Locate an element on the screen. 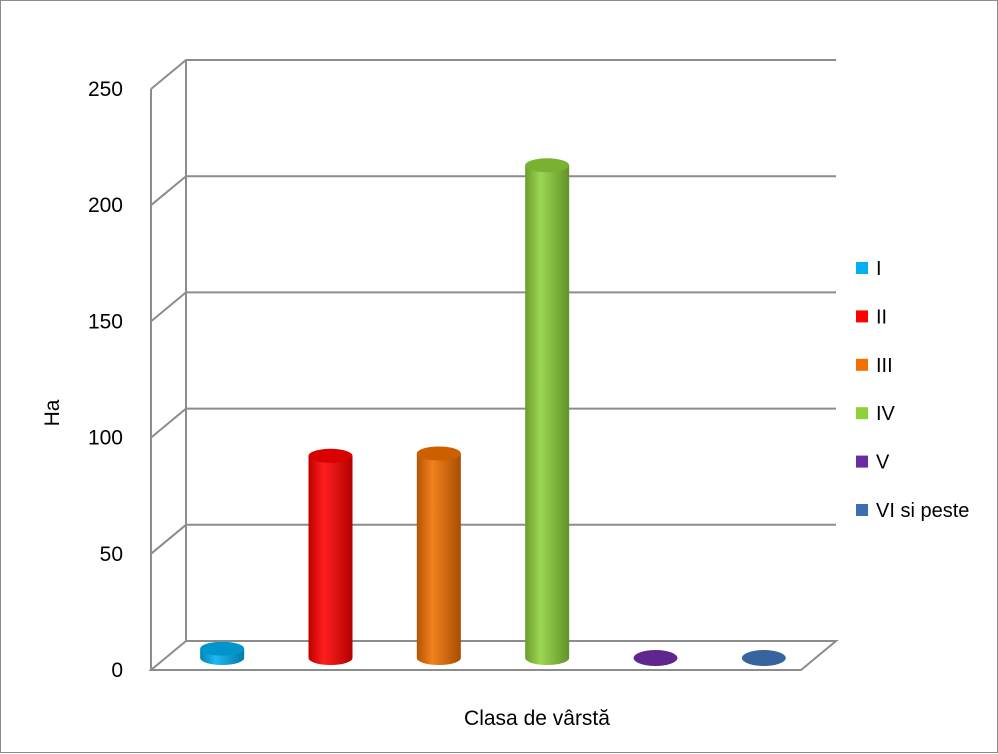 This screenshot has height=754, width=998. y-tick-label: 150 is located at coordinates (105, 321).